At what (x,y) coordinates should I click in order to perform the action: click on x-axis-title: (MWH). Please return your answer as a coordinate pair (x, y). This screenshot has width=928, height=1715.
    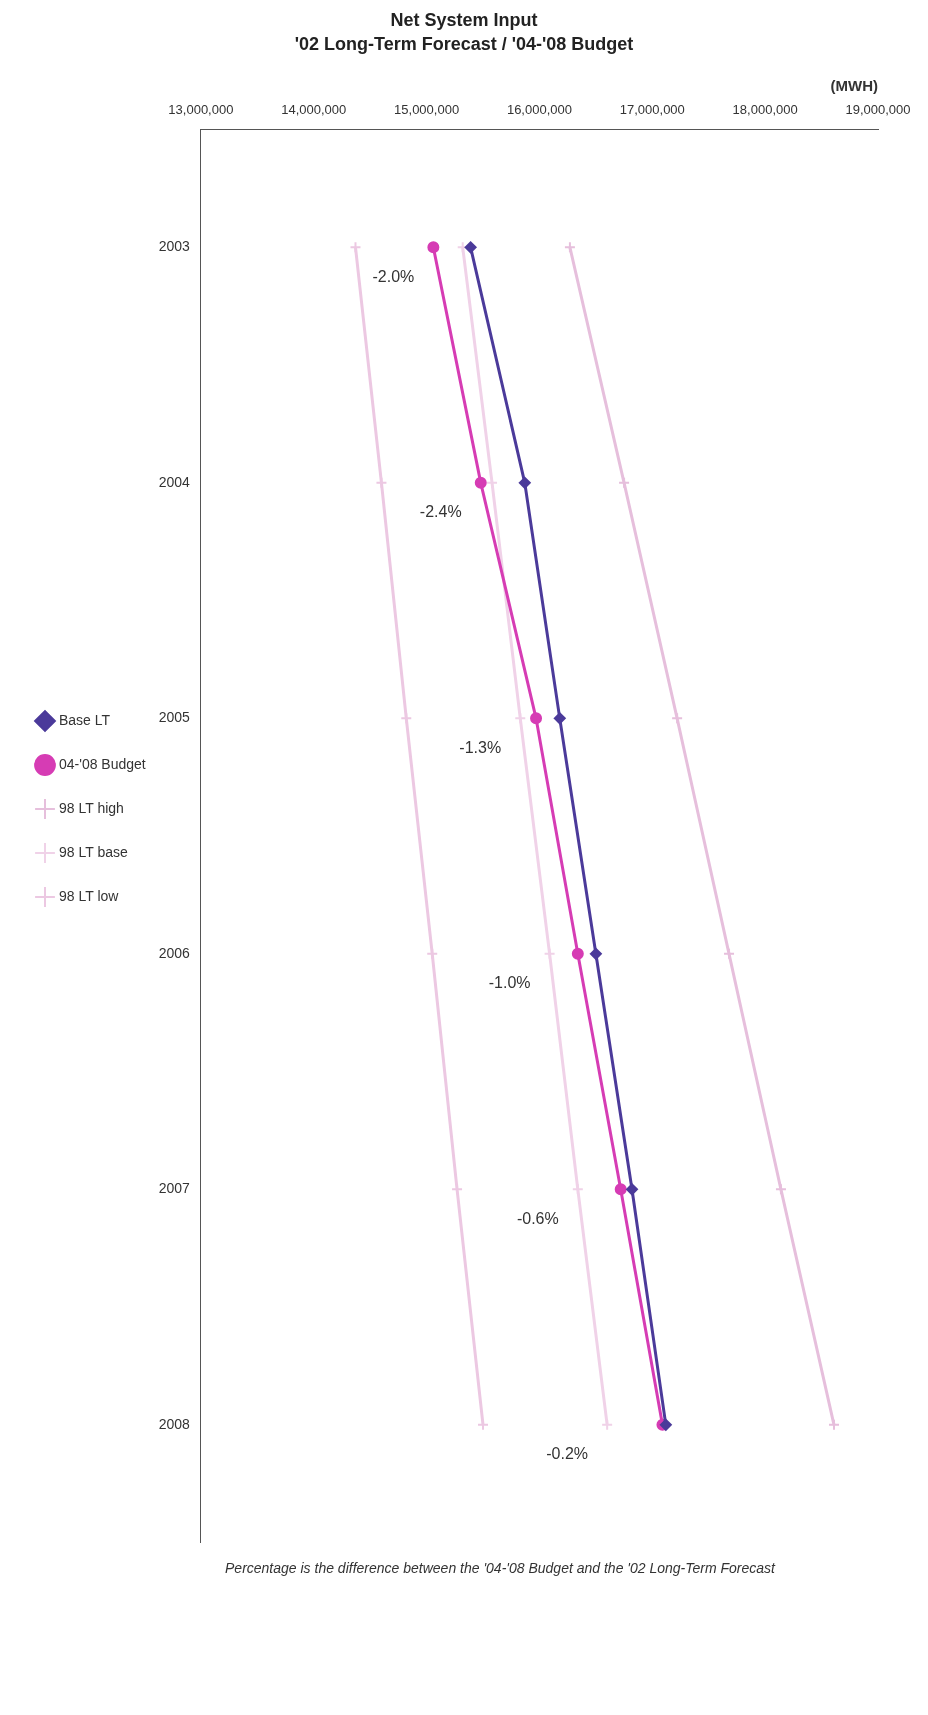
    Looking at the image, I should click on (854, 86).